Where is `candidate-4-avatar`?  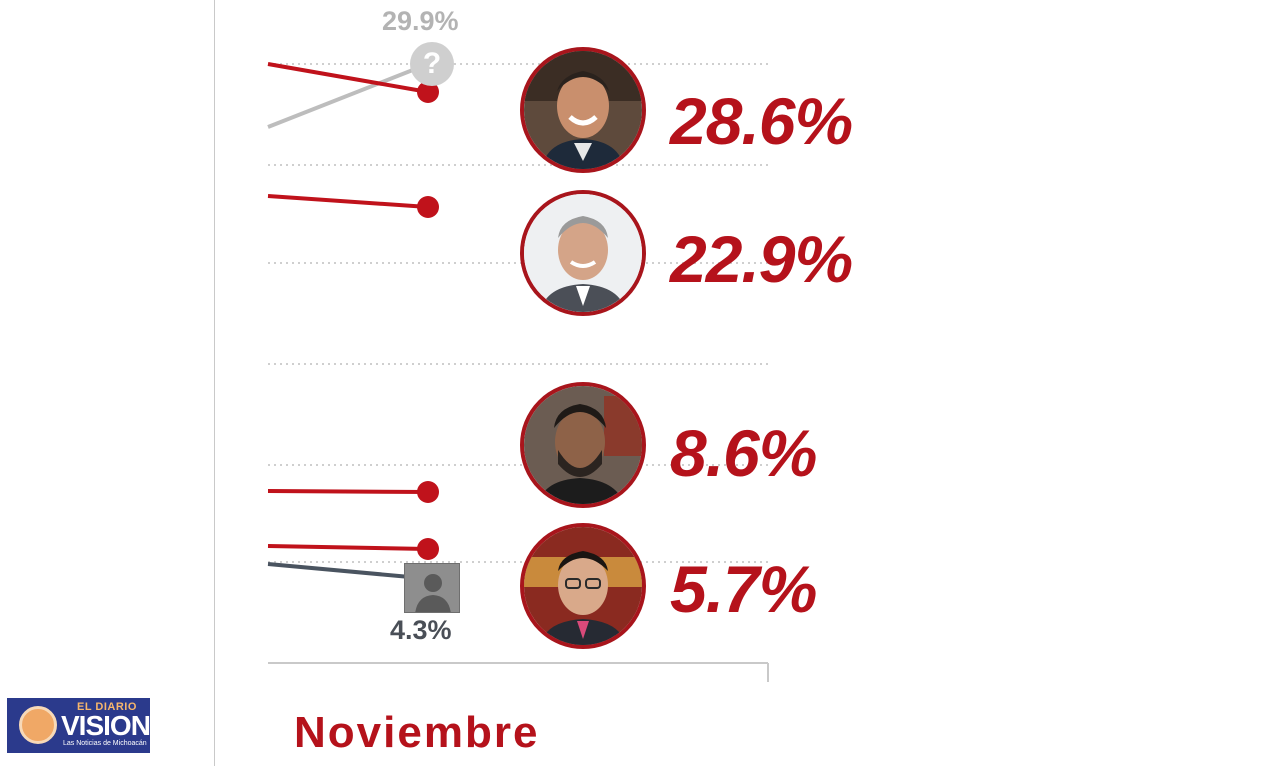
candidate-4-avatar is located at coordinates (583, 586).